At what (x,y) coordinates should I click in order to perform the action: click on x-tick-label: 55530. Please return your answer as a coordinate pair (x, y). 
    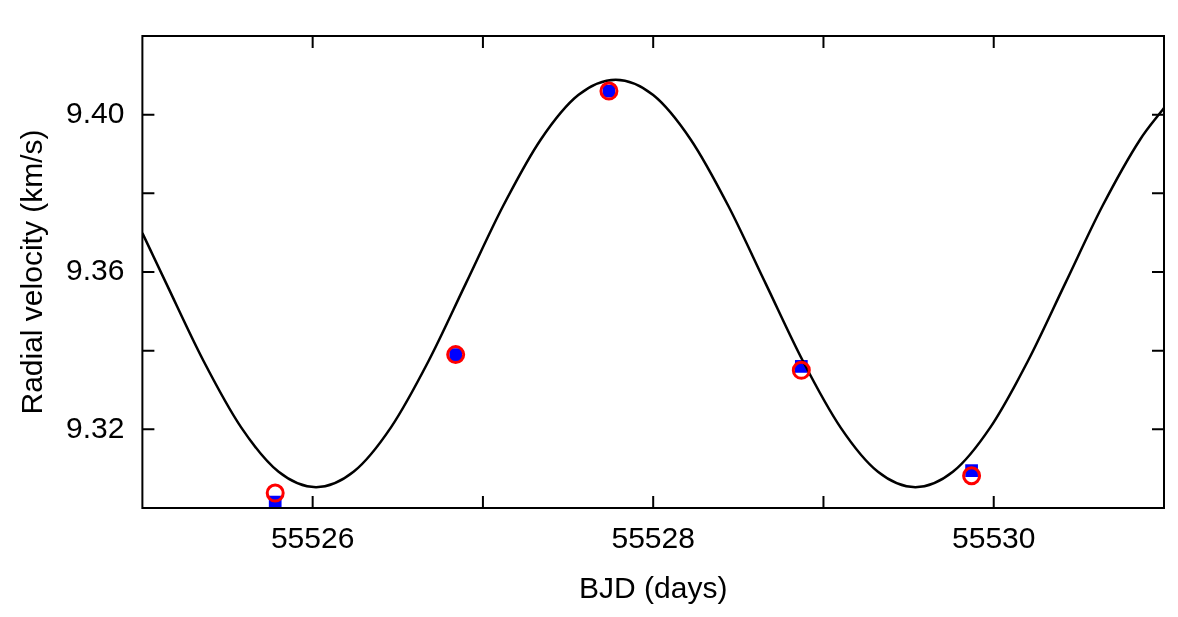
    Looking at the image, I should click on (994, 538).